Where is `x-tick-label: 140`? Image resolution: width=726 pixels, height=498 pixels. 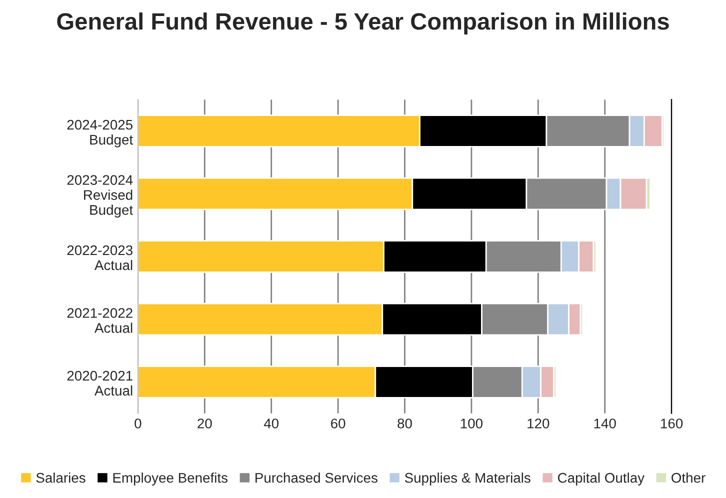
x-tick-label: 140 is located at coordinates (605, 423).